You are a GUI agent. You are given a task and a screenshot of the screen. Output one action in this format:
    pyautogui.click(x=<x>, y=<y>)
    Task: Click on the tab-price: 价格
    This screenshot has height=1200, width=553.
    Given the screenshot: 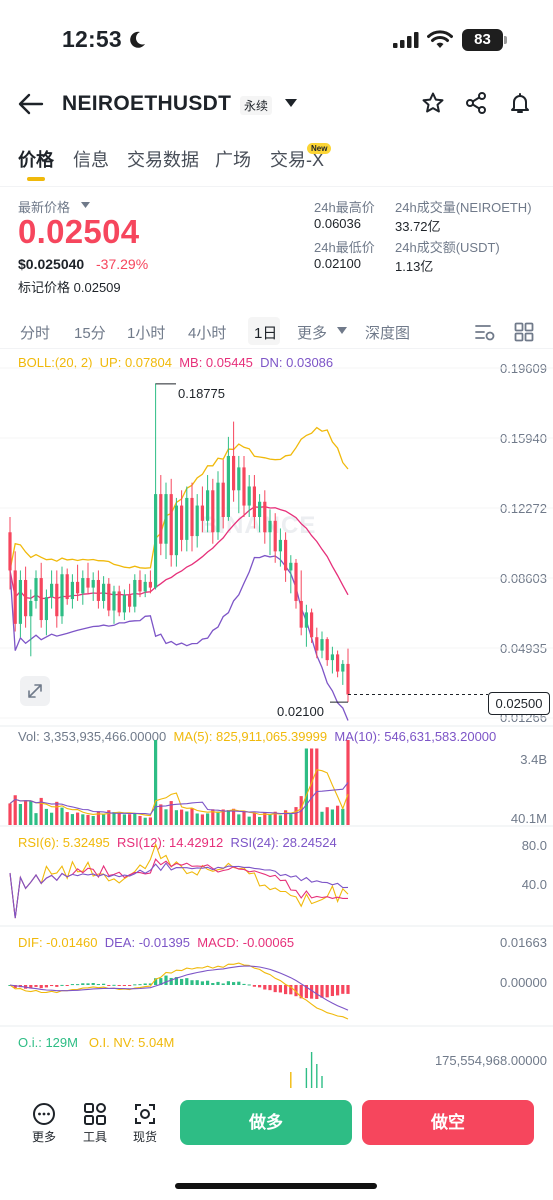 What is the action you would take?
    pyautogui.click(x=36, y=160)
    